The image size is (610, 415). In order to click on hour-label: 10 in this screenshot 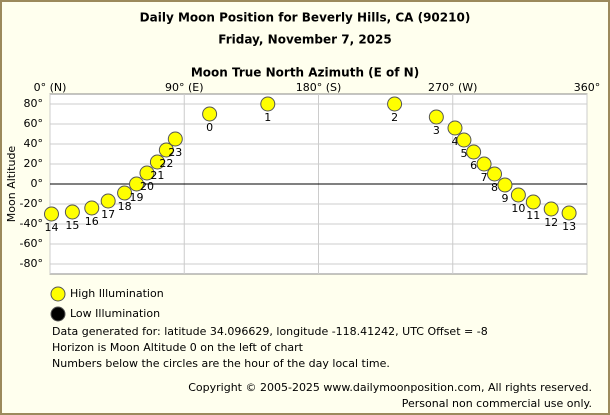, I will do `click(518, 208)`.